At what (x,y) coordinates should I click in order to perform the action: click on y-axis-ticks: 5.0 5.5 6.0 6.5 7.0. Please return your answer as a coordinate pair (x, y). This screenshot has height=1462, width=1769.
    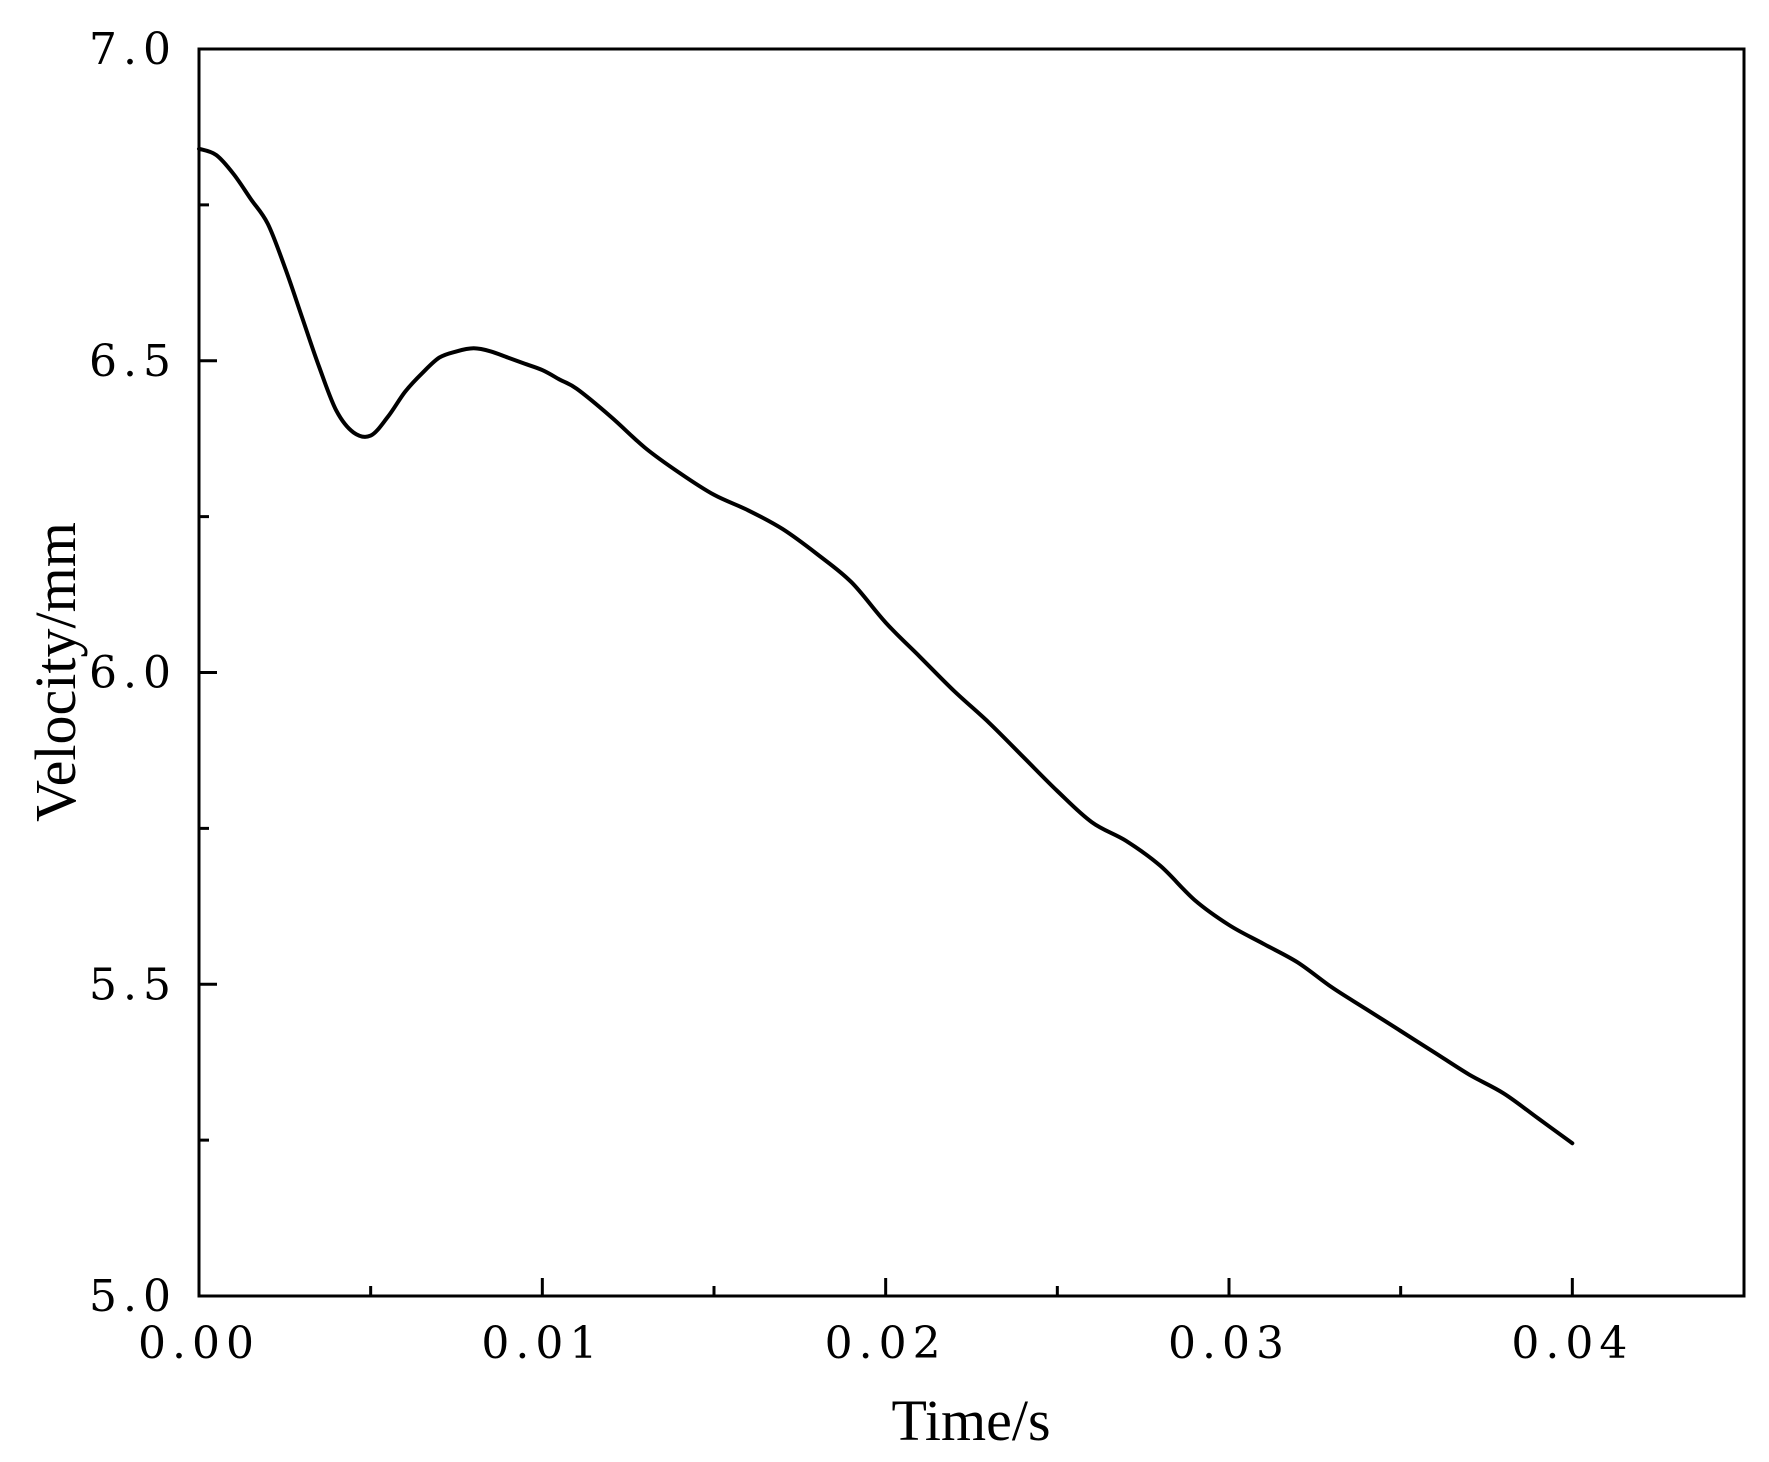
    Looking at the image, I should click on (153, 673).